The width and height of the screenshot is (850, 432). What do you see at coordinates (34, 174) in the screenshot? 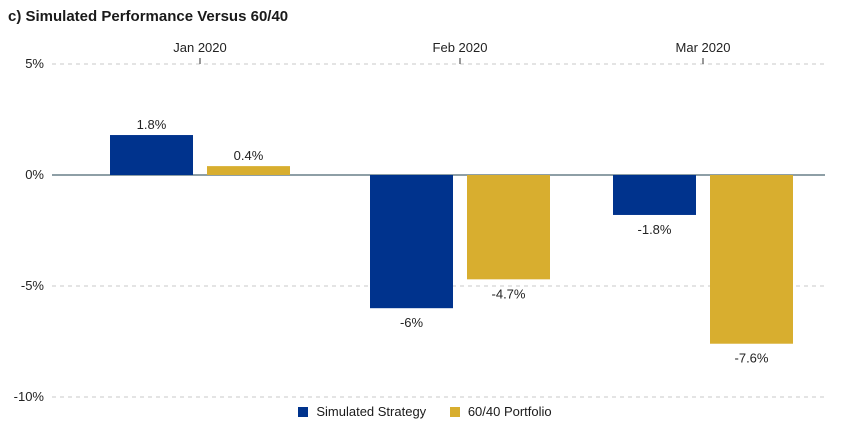
I see `y-tick-label: 0%` at bounding box center [34, 174].